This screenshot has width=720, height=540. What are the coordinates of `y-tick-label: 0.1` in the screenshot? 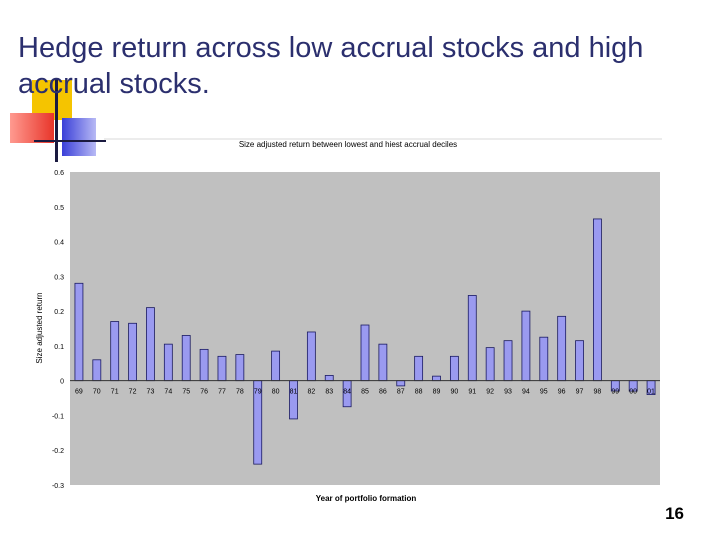 It's located at (59, 347).